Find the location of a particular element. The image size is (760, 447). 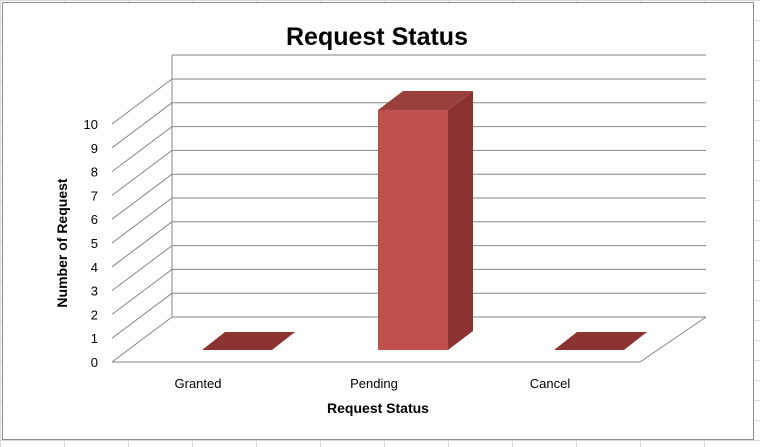

y-axis-ticks: 0 1 2 3 4 5 6 7 8 9 10 is located at coordinates (91, 243).